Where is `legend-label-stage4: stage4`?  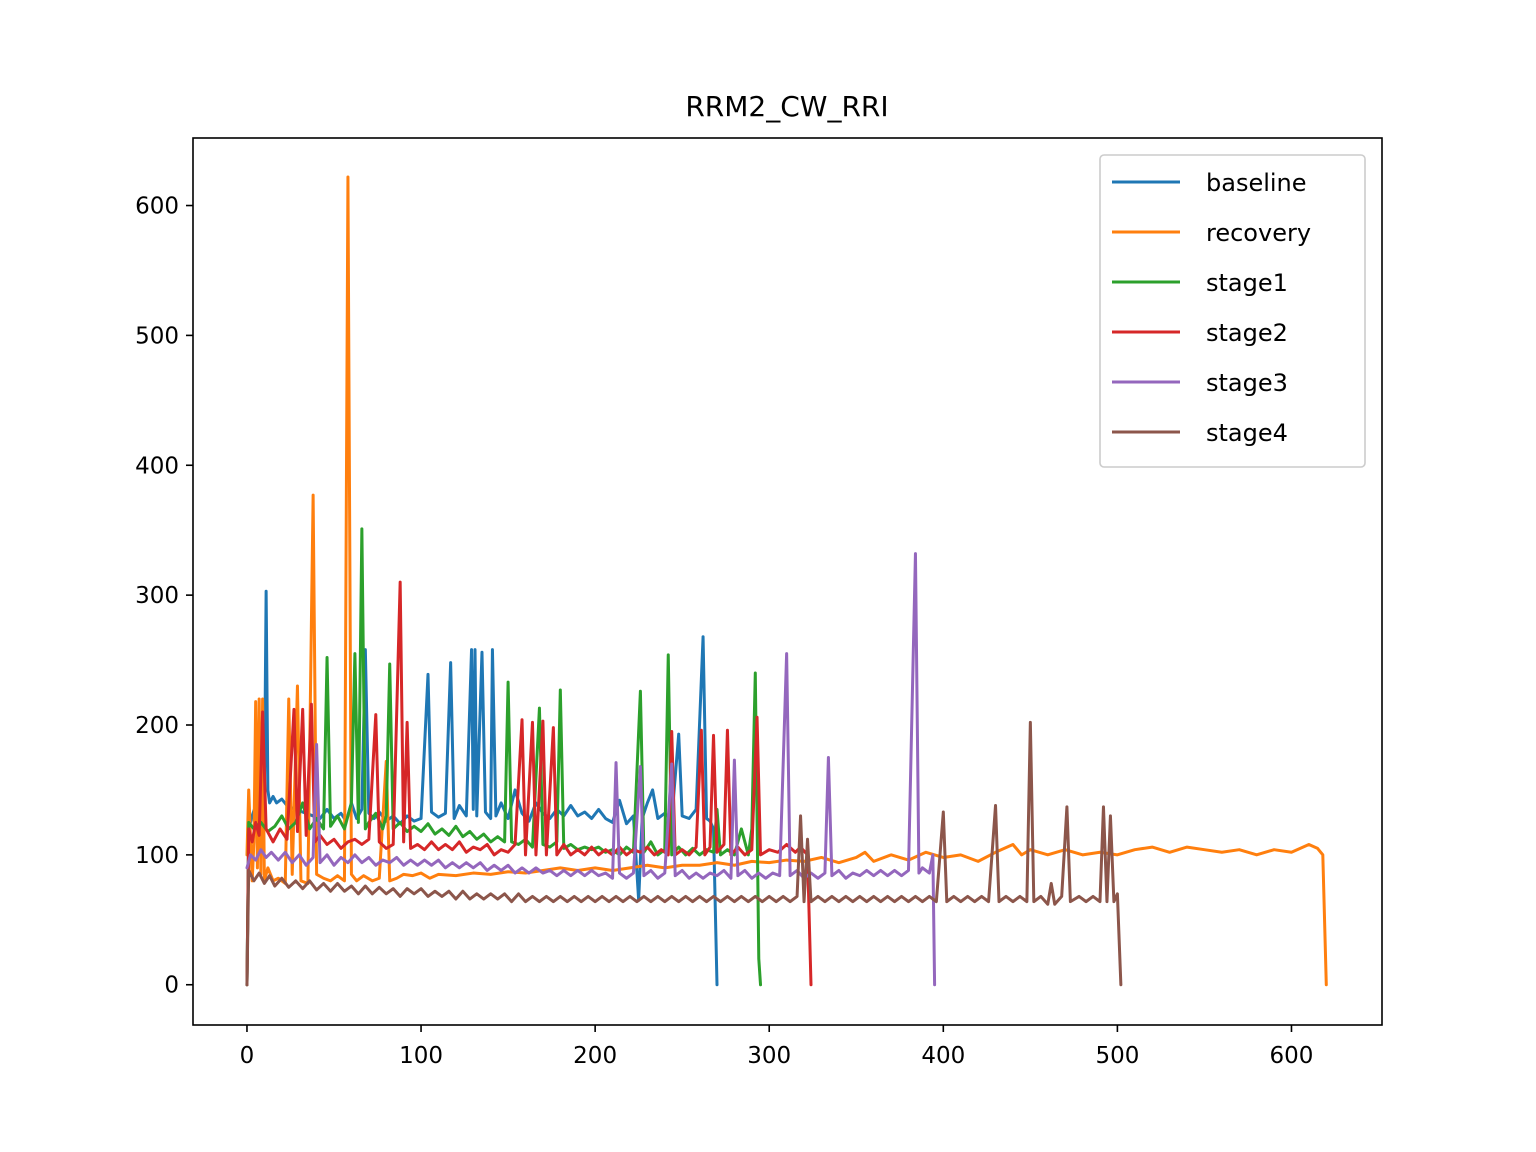
legend-label-stage4: stage4 is located at coordinates (1247, 433).